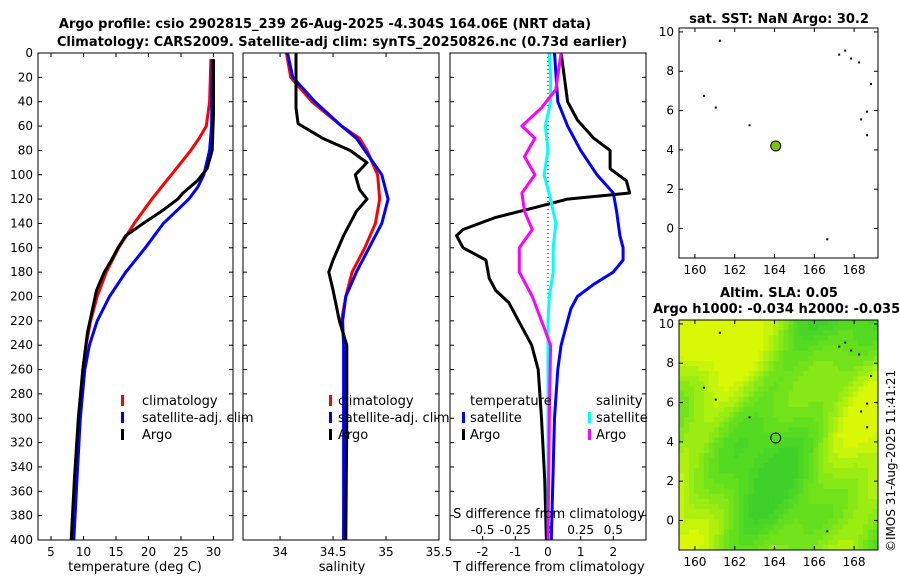  I want to click on legend-mark-t-argo, so click(463, 434).